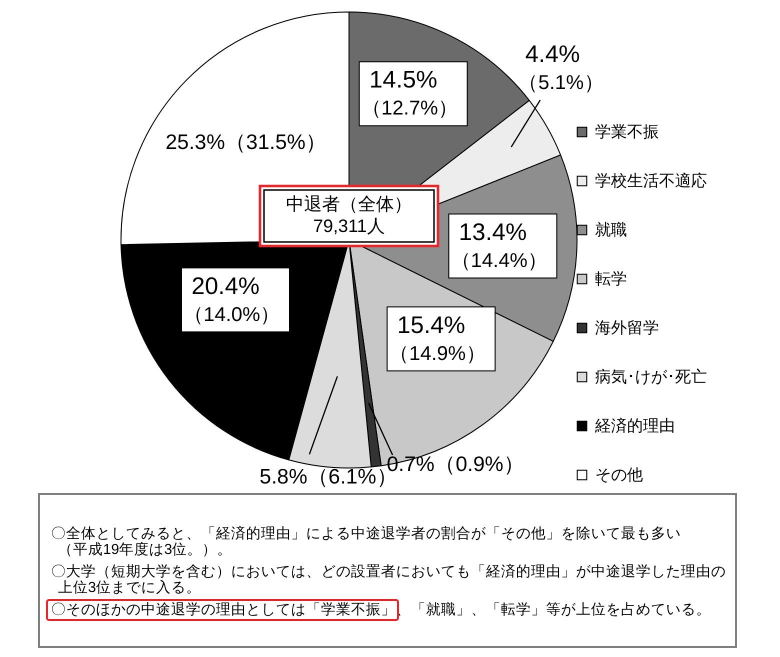 This screenshot has height=657, width=780. What do you see at coordinates (619, 475) in the screenshot?
I see `legend-label: その他` at bounding box center [619, 475].